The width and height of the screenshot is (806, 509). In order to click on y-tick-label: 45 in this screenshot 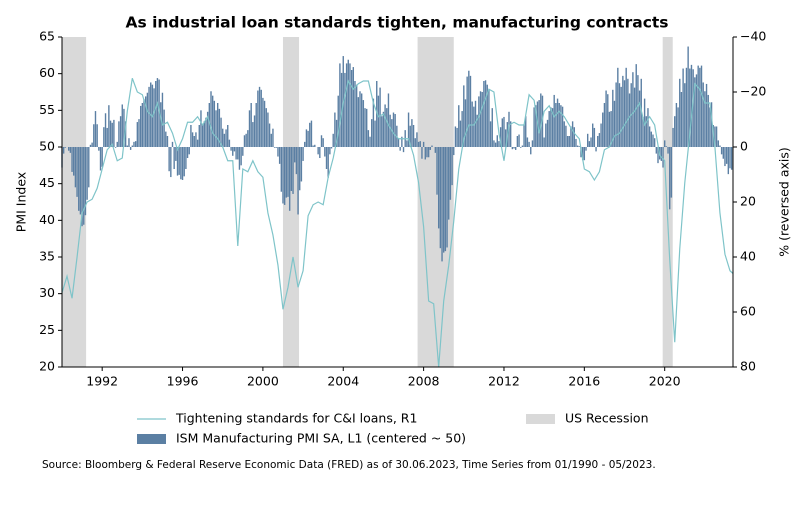, I will do `click(47, 182)`.